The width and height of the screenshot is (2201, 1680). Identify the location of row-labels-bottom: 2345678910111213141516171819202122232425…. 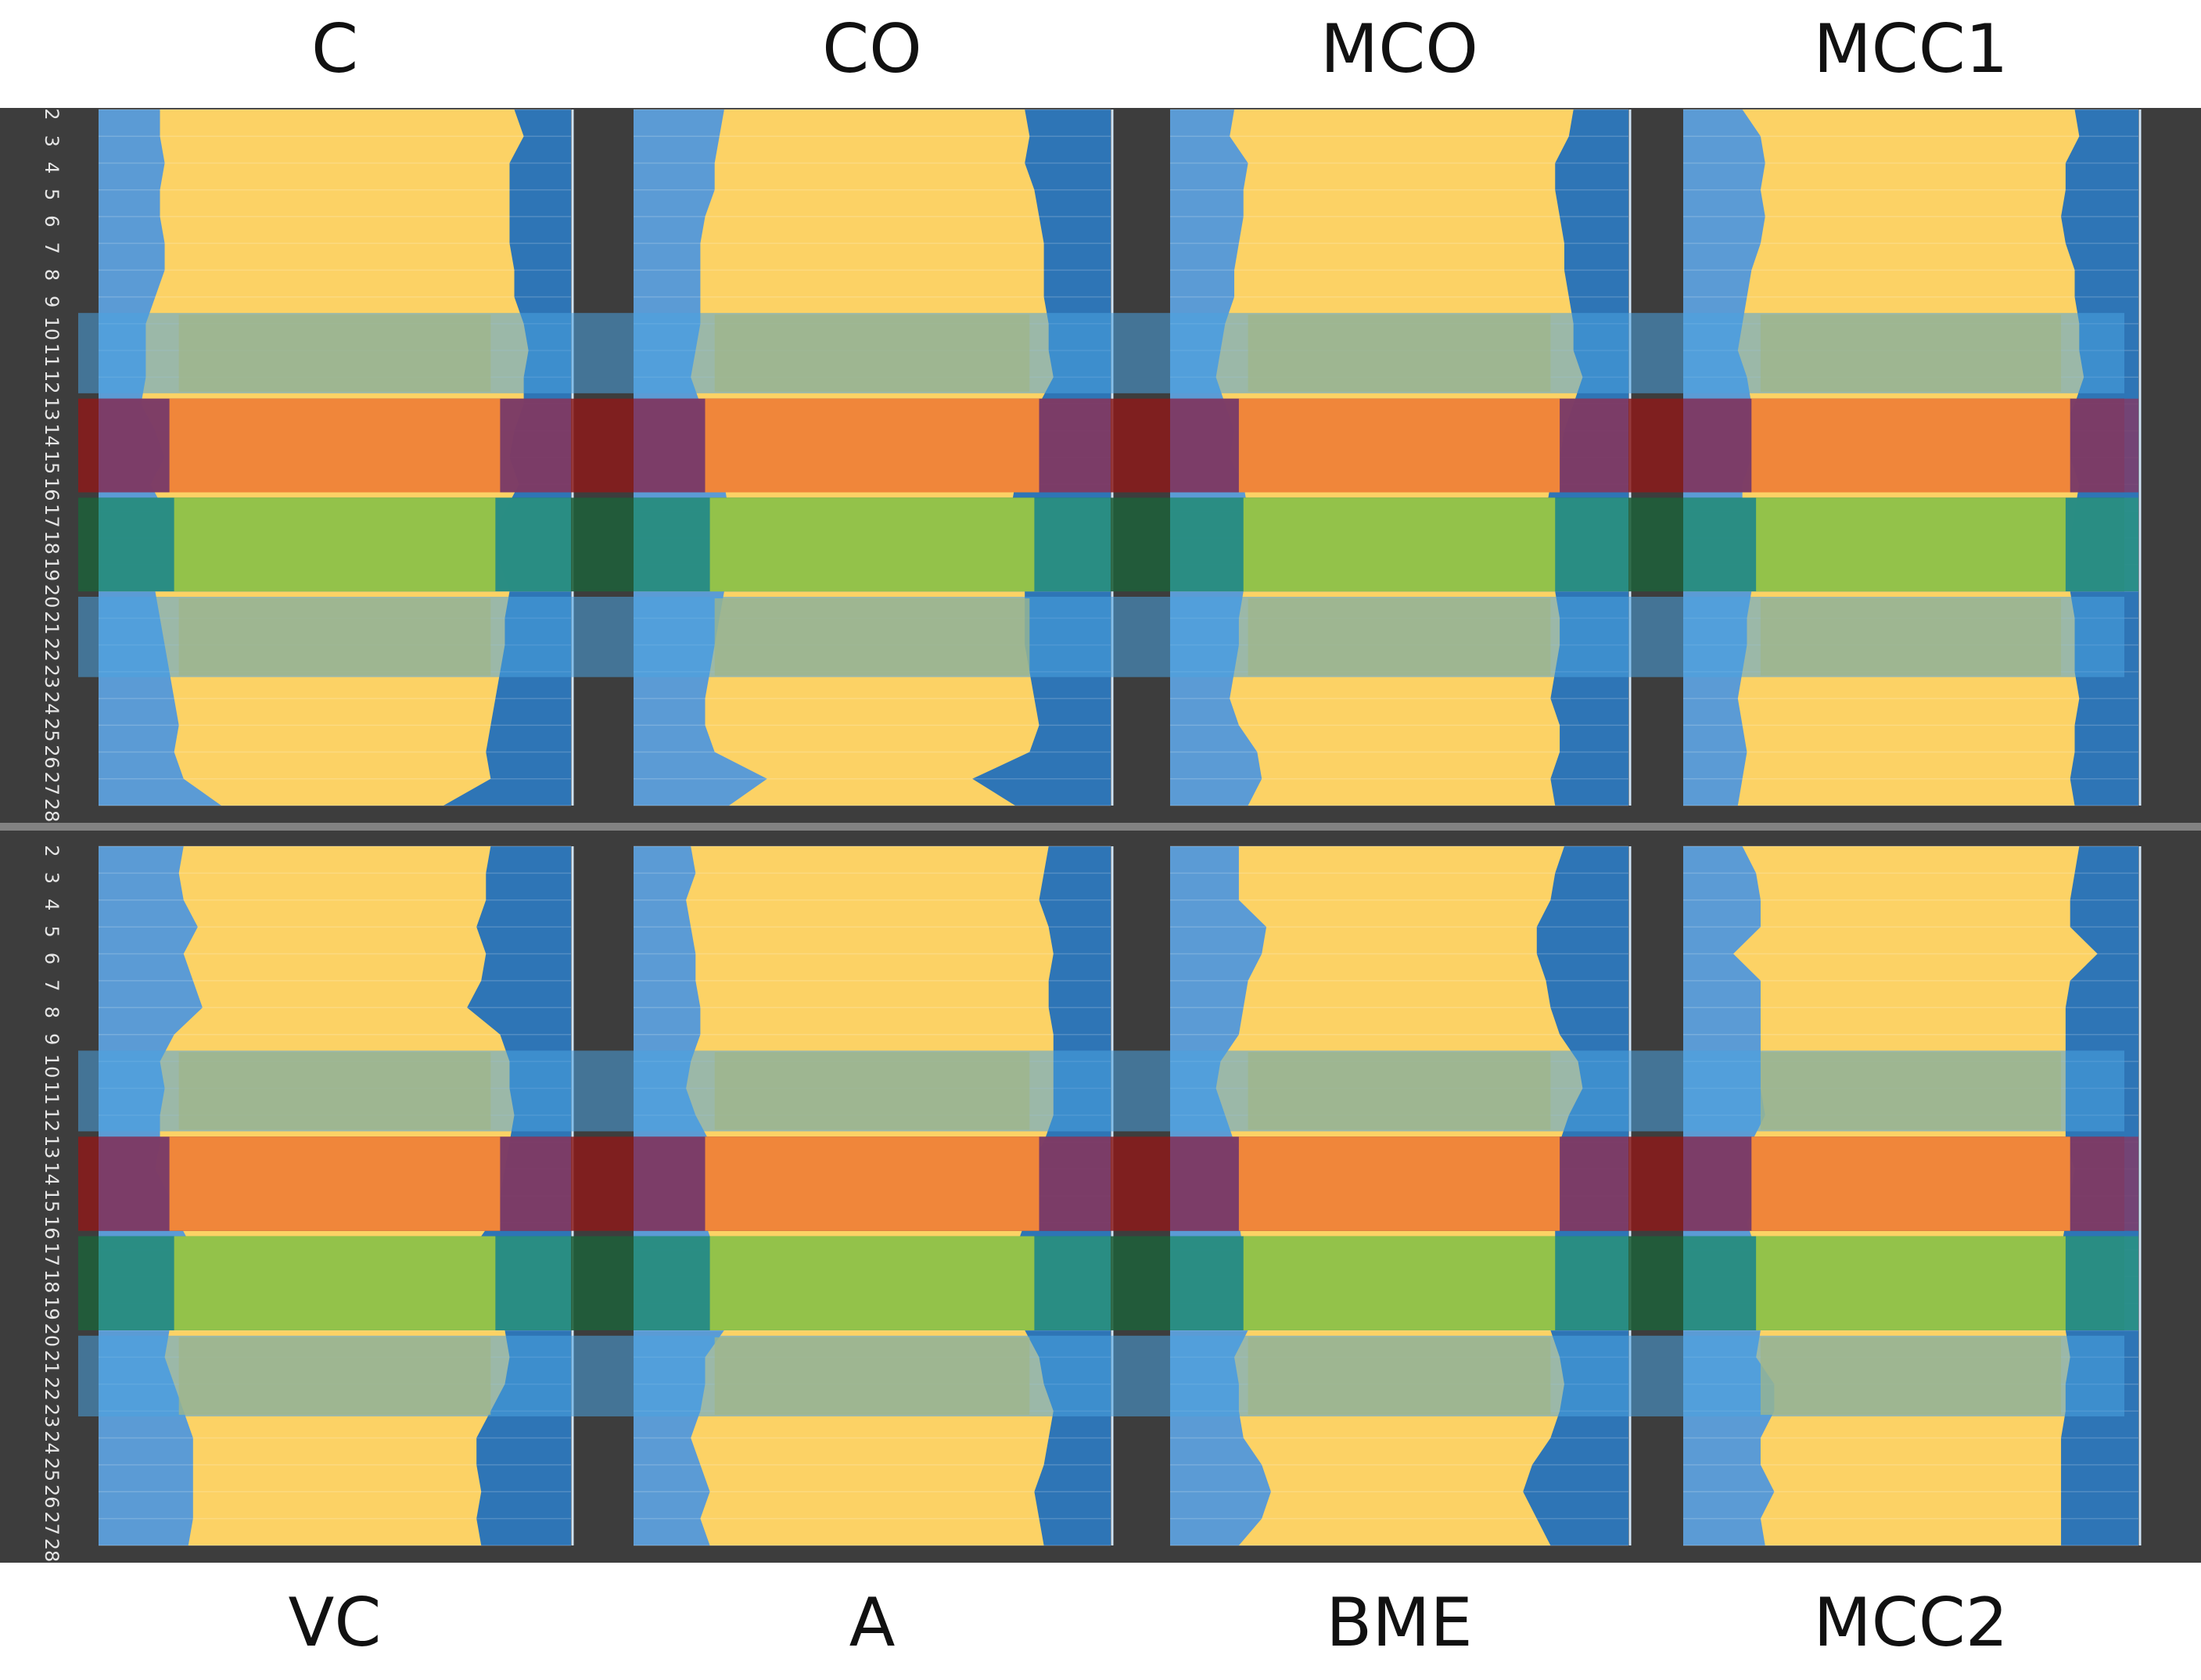
(52, 1203).